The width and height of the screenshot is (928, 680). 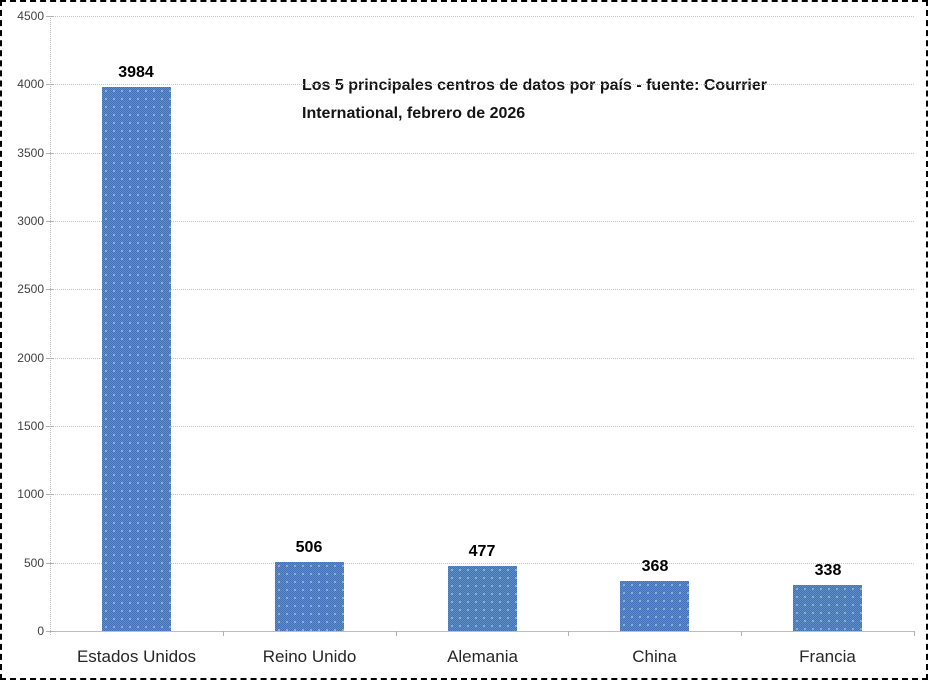 I want to click on gridline-y-2000, so click(x=482, y=358).